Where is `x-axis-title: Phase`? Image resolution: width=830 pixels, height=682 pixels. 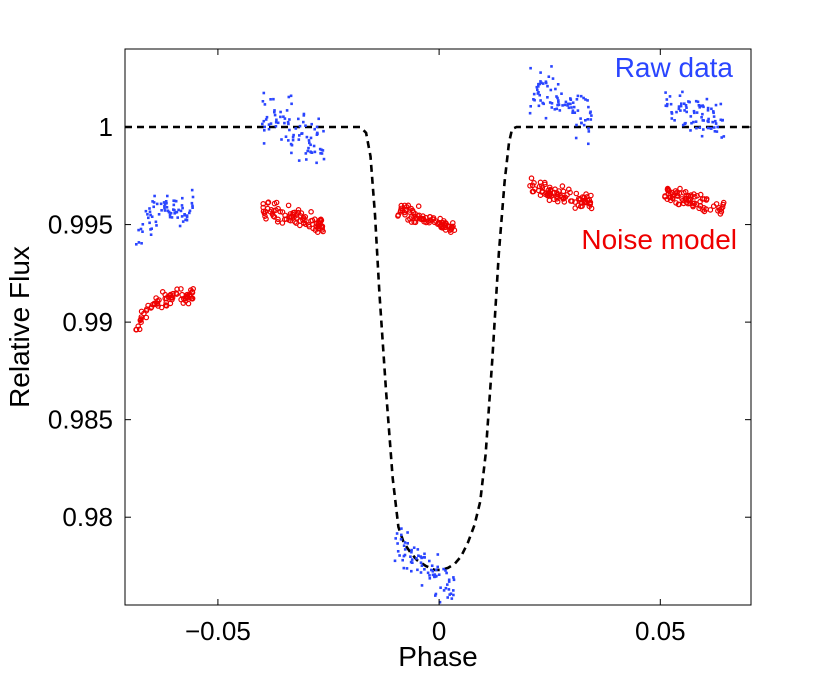
x-axis-title: Phase is located at coordinates (437, 656).